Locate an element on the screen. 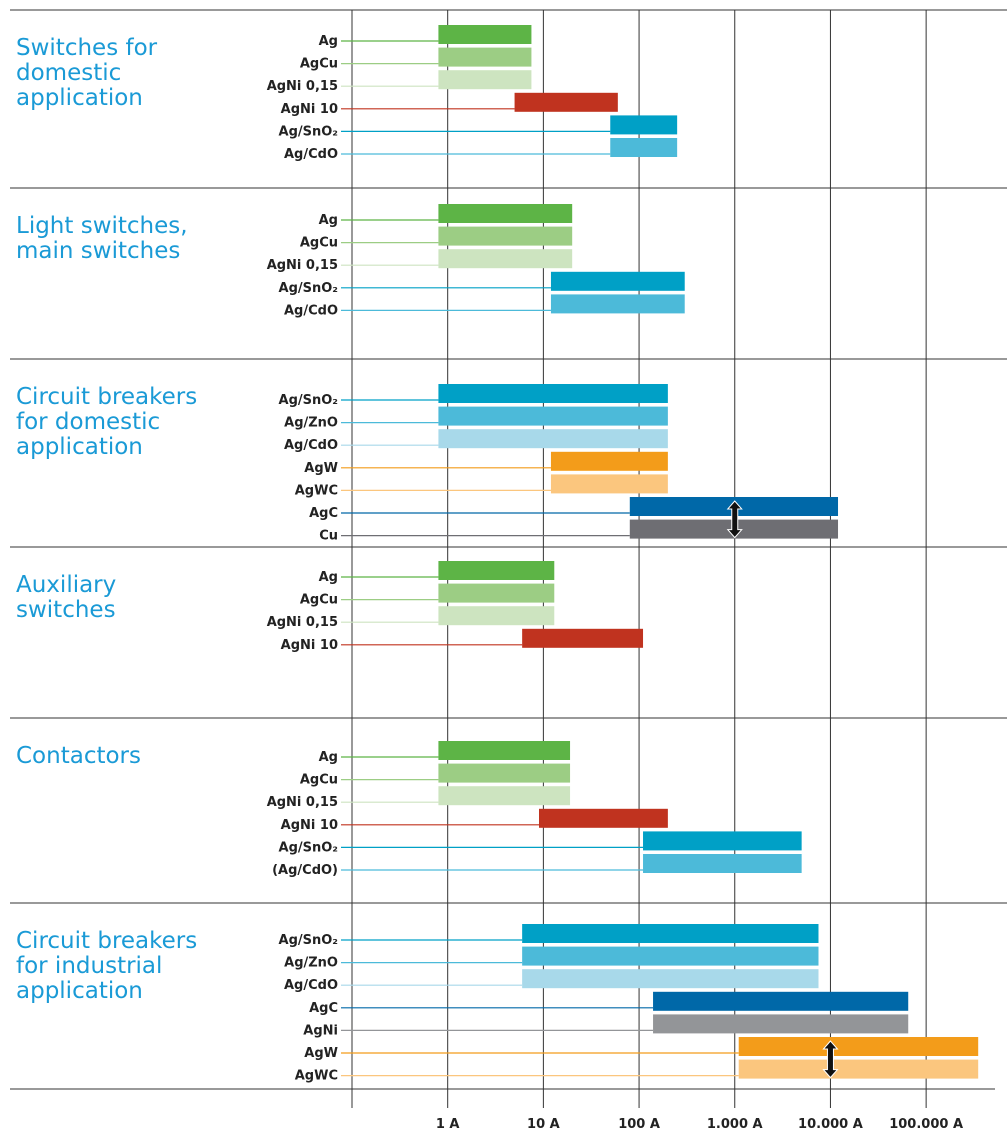  x-tick-label: 1.000 A is located at coordinates (735, 1124).